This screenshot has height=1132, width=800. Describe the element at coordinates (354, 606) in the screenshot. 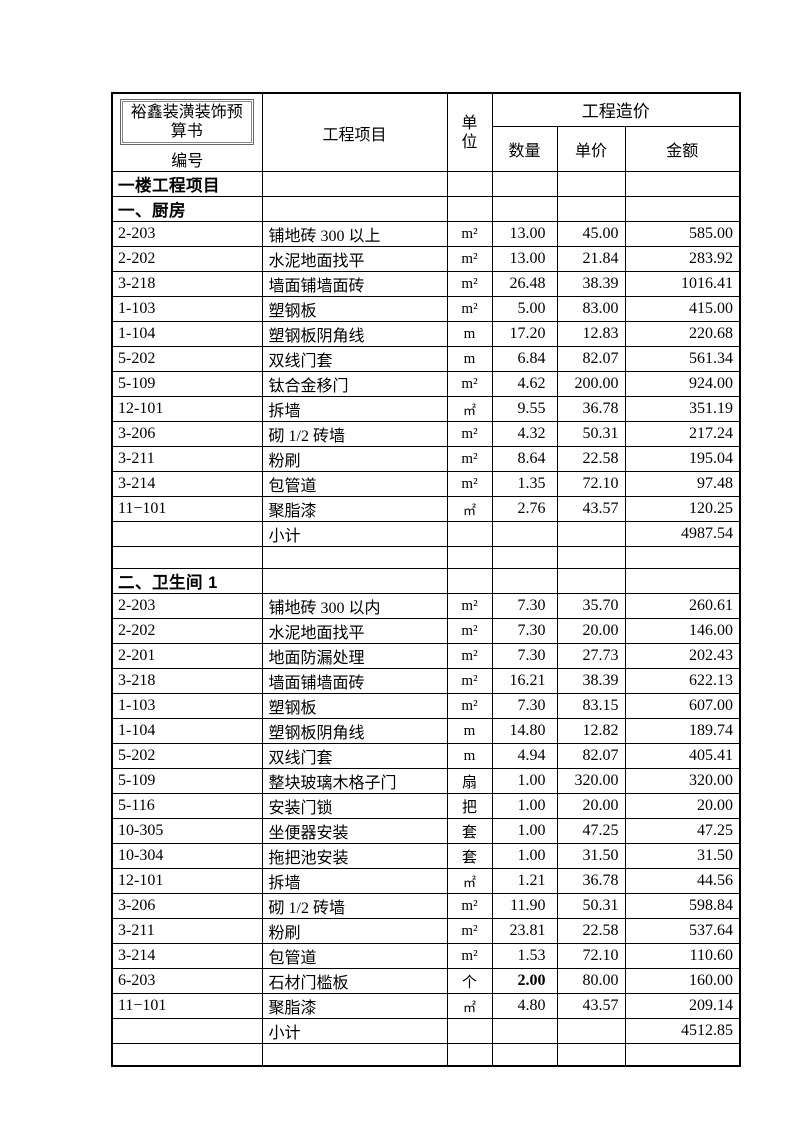

I see `item-name: 铺地砖 300 以内` at that location.